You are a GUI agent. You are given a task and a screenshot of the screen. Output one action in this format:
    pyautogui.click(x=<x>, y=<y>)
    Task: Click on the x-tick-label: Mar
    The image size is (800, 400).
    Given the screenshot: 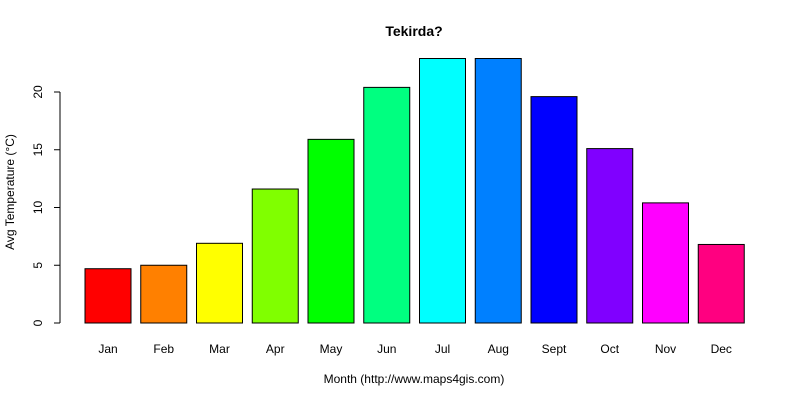 What is the action you would take?
    pyautogui.click(x=219, y=349)
    